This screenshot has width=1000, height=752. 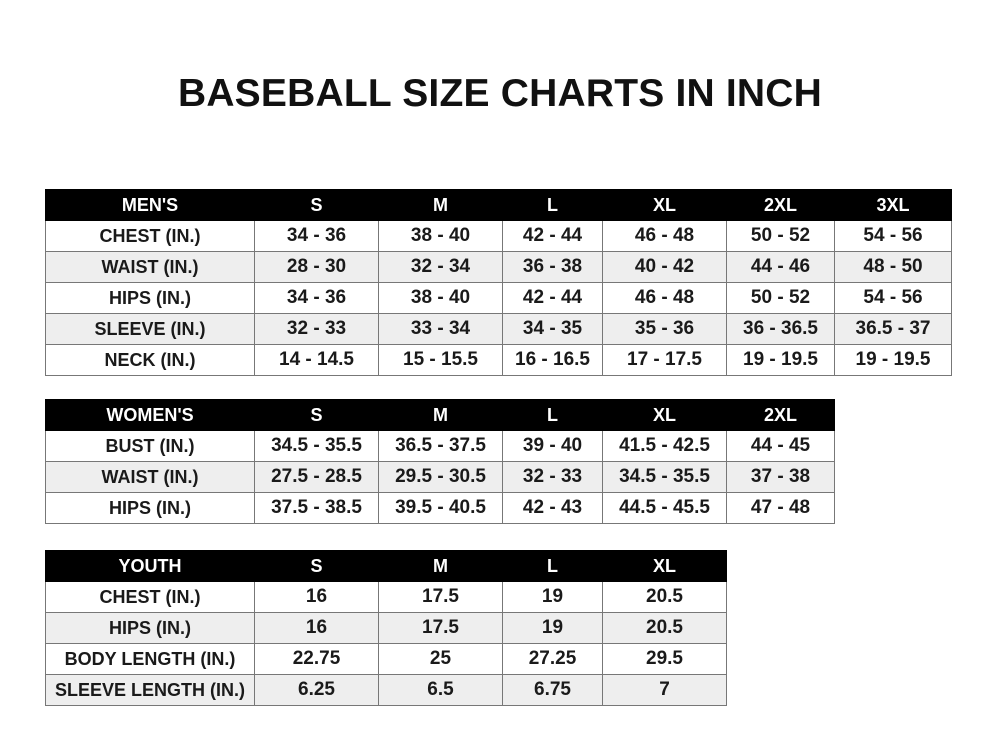 What do you see at coordinates (500, 93) in the screenshot?
I see `page-title: BASEBALL SIZE CHARTS IN INCH` at bounding box center [500, 93].